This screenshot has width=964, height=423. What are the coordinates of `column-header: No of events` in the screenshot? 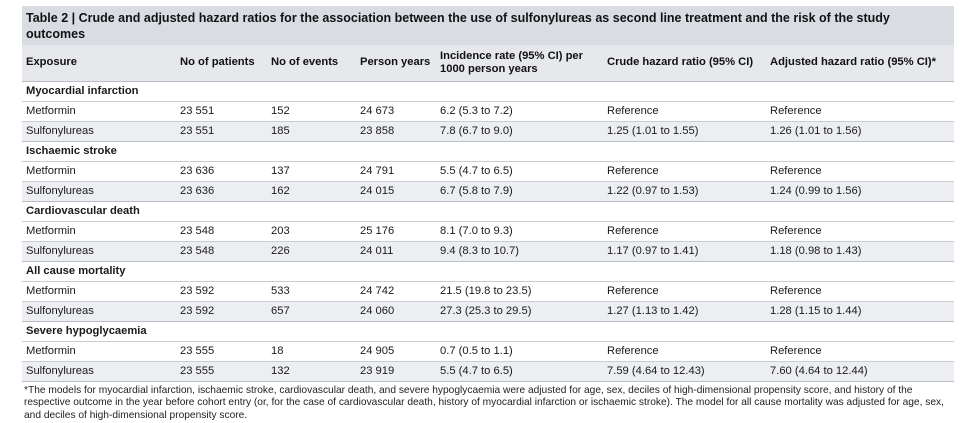 It's located at (305, 62).